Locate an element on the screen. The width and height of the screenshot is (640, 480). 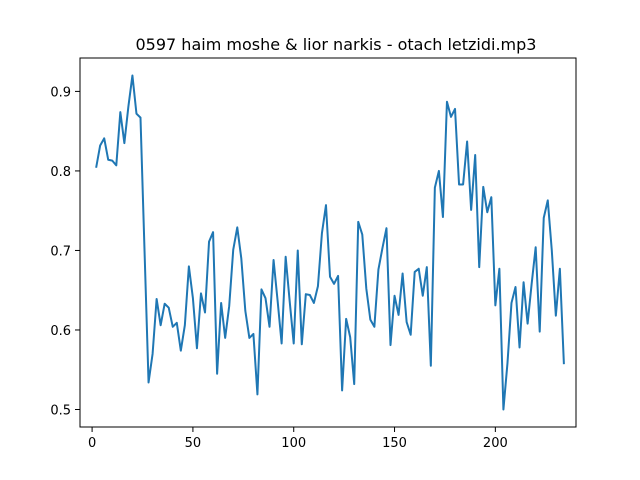
x-tick-label: 150 is located at coordinates (394, 443).